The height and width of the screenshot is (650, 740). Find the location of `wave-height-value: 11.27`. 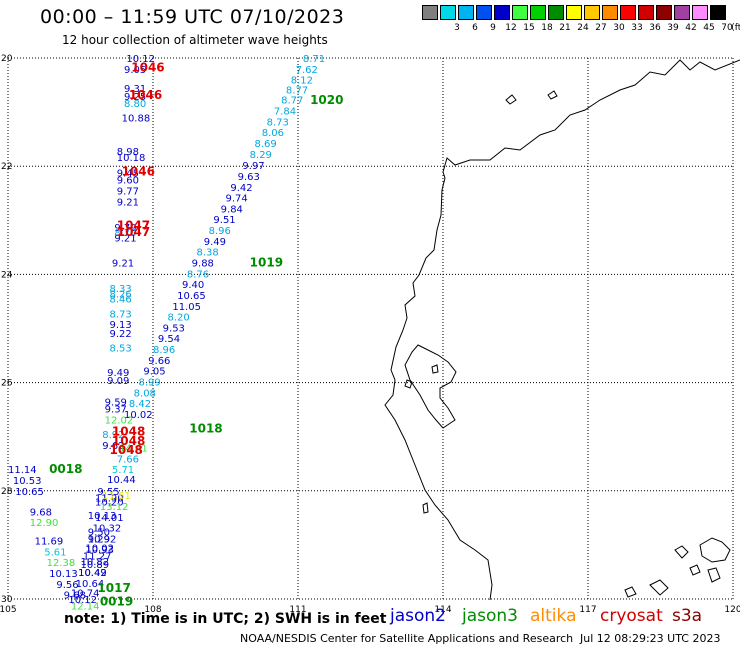

wave-height-value: 11.27 is located at coordinates (97, 557).